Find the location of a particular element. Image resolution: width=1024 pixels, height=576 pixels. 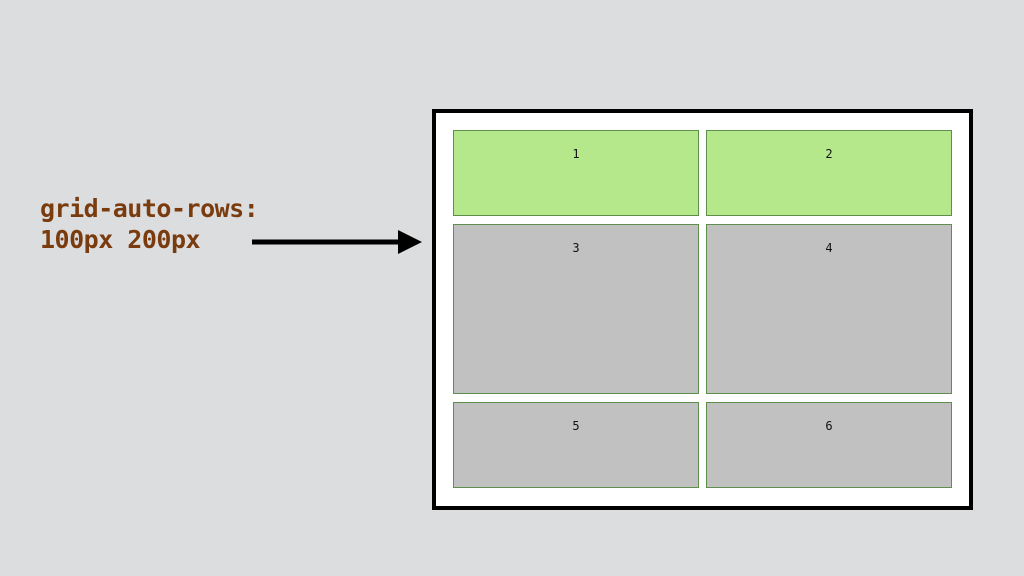

grid-cell-label: 3 is located at coordinates (576, 248).